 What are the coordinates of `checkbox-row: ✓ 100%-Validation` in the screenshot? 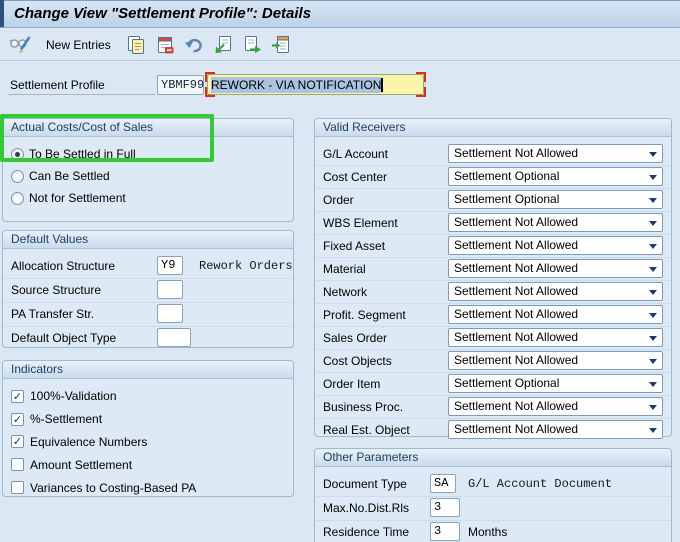 It's located at (148, 396).